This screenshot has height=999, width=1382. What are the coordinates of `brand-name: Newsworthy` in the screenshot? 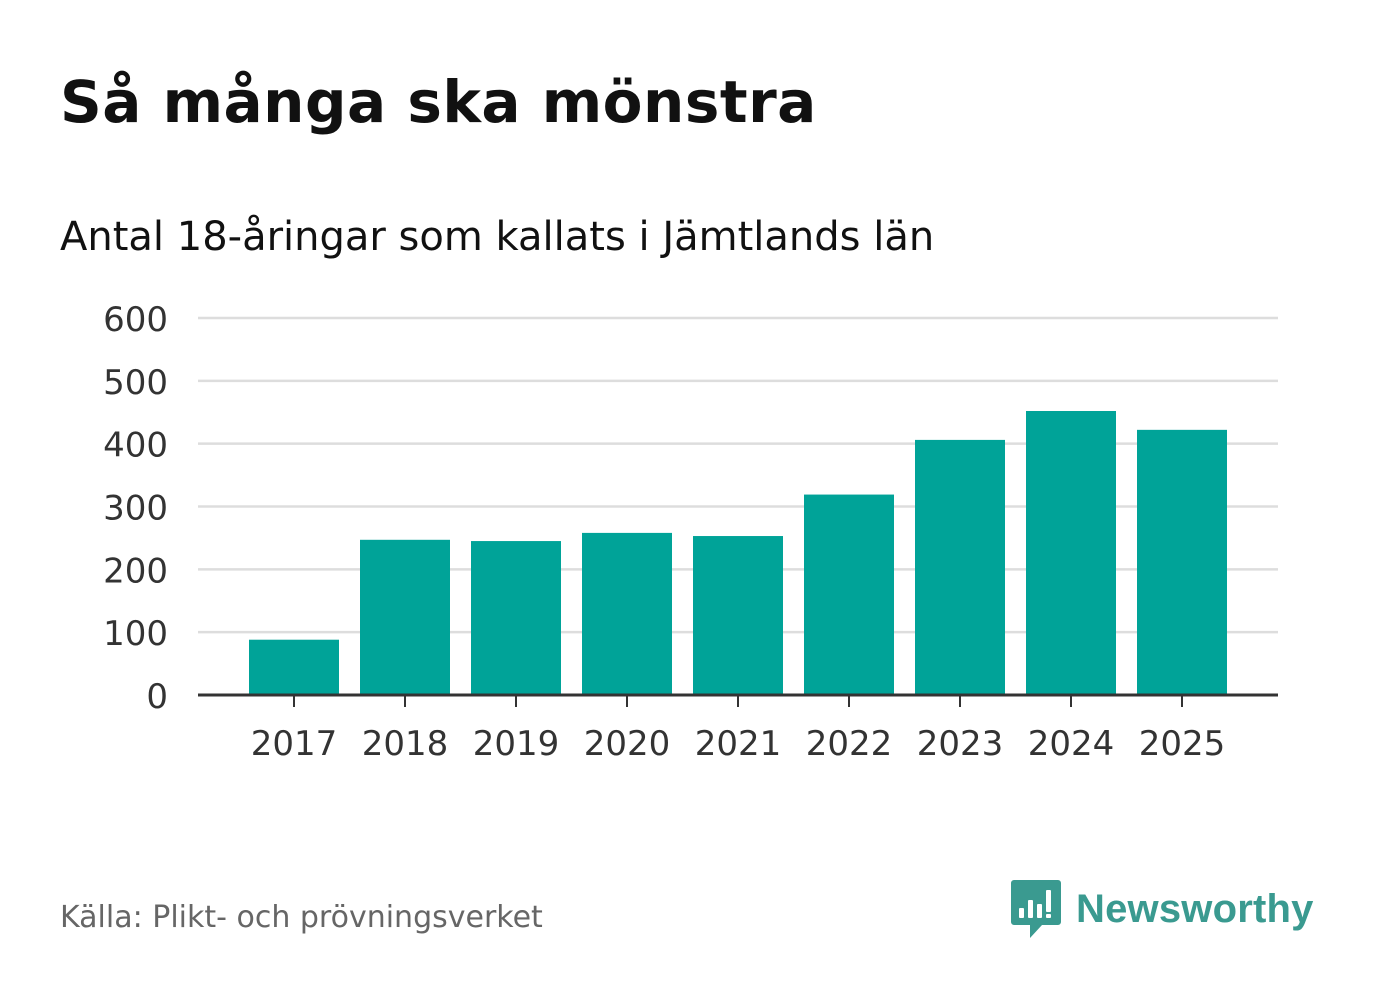 It's located at (1195, 908).